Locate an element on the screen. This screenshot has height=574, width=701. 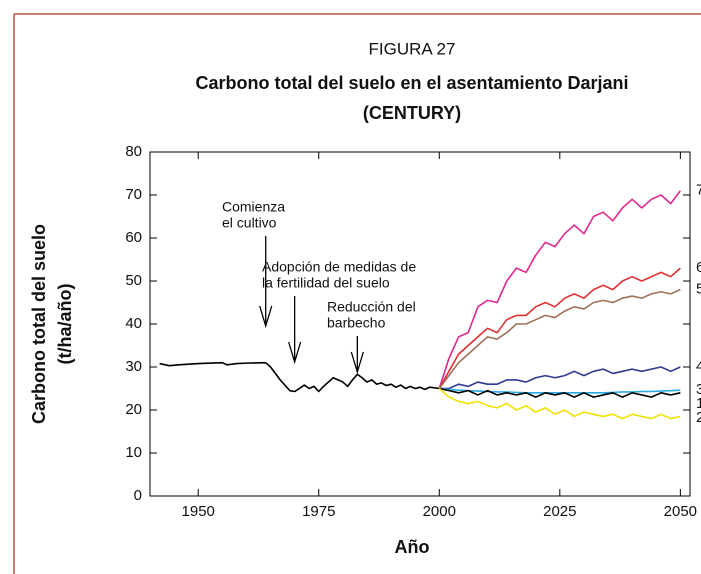
x-tick-label: 2000 is located at coordinates (439, 511).